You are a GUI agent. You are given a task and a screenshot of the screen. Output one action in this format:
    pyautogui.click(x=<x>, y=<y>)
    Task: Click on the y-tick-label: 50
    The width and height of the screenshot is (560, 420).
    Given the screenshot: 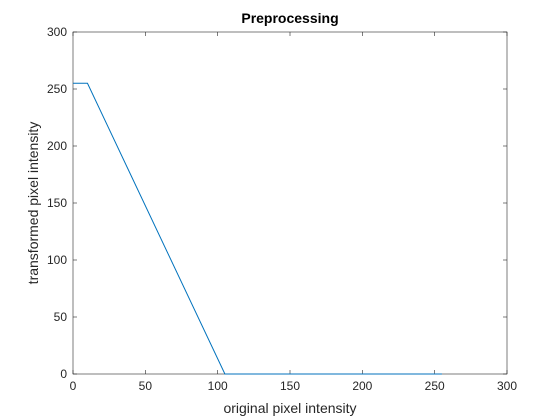 What is the action you would take?
    pyautogui.click(x=61, y=317)
    